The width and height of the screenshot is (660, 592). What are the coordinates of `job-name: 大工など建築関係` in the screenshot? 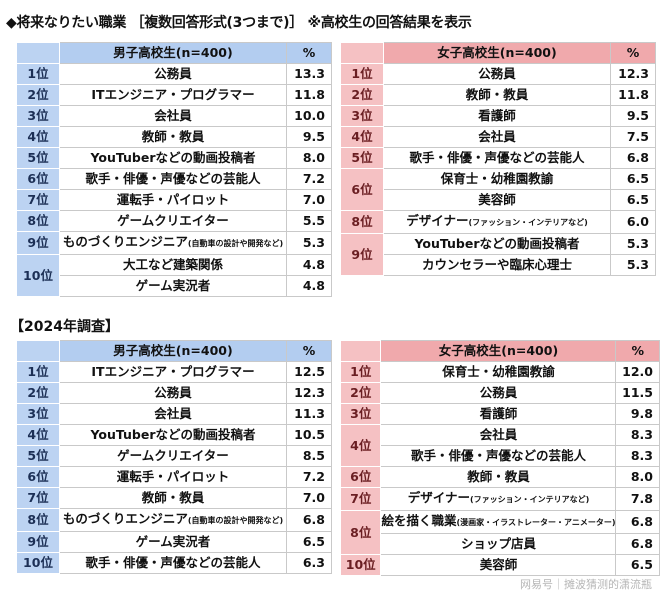 It's located at (172, 264).